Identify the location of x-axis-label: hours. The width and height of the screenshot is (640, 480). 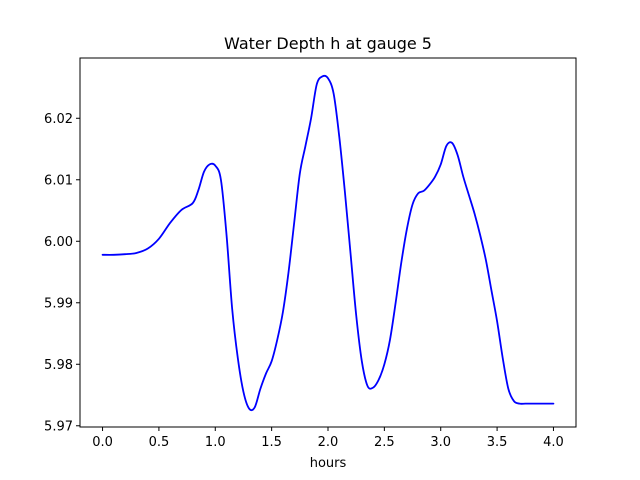
(328, 463).